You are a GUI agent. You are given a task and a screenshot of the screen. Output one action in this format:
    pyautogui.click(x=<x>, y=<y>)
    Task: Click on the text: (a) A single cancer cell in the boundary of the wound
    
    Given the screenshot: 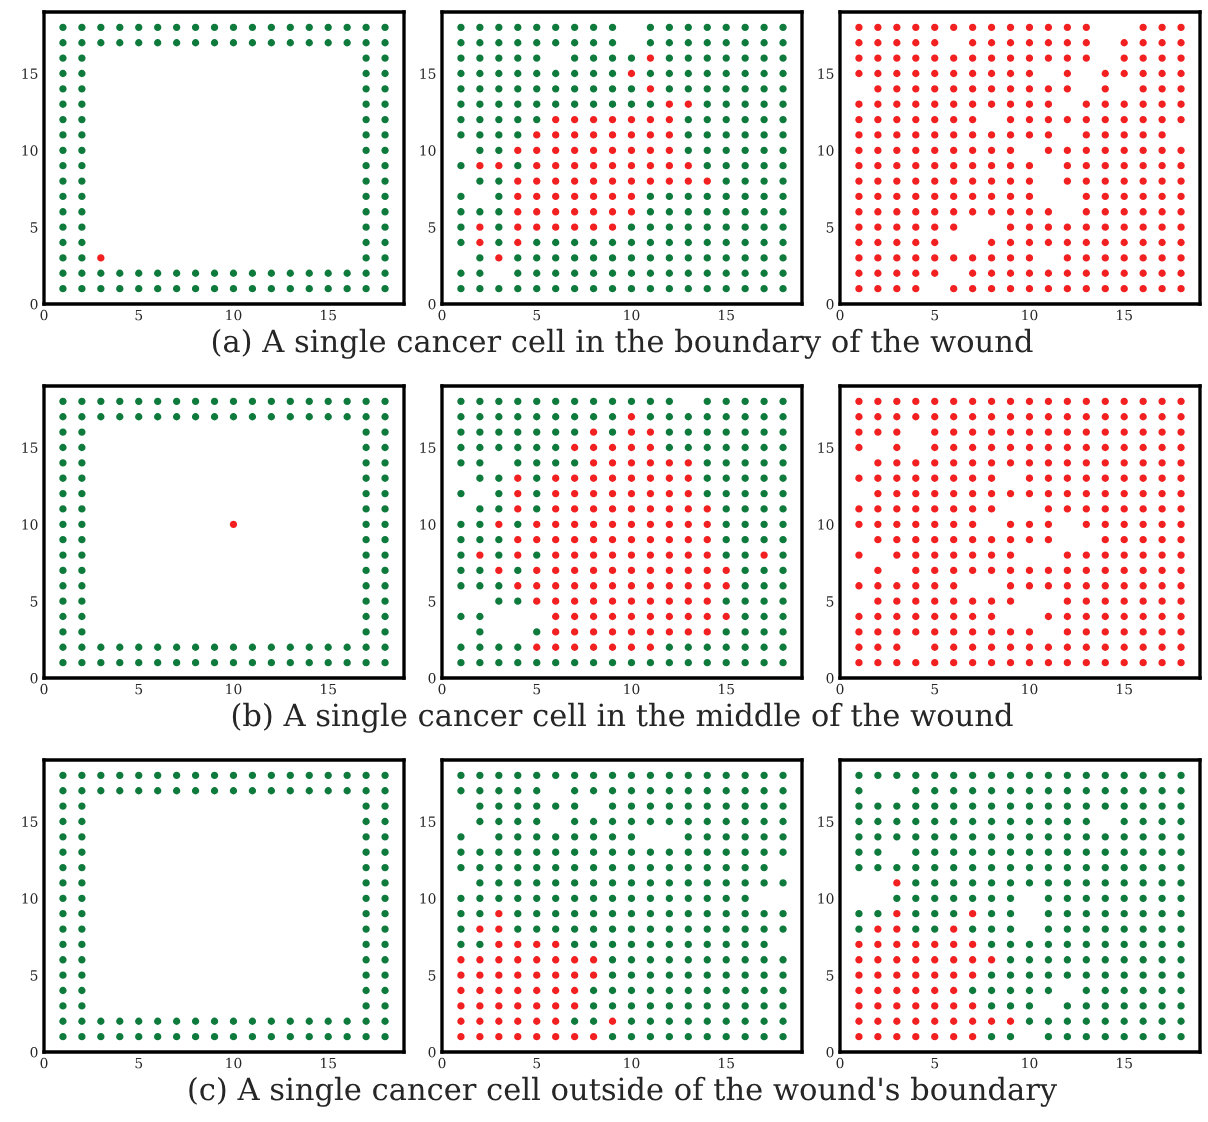 What is the action you would take?
    pyautogui.click(x=622, y=343)
    